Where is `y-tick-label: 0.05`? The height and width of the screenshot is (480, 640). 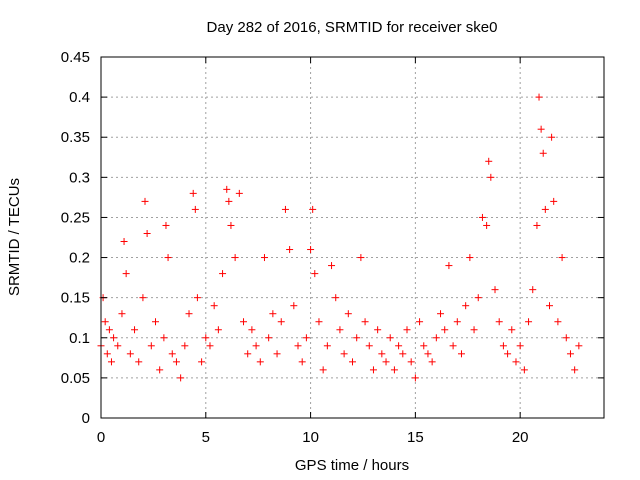 y-tick-label: 0.05 is located at coordinates (75, 378).